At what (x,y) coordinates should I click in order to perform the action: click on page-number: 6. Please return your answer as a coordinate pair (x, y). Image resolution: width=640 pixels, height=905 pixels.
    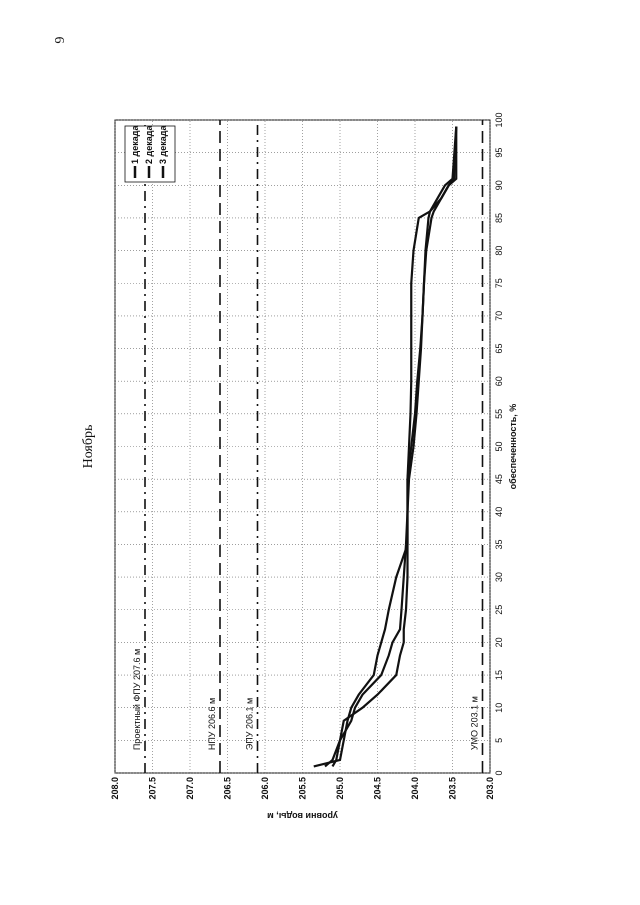
    Looking at the image, I should click on (58, 40).